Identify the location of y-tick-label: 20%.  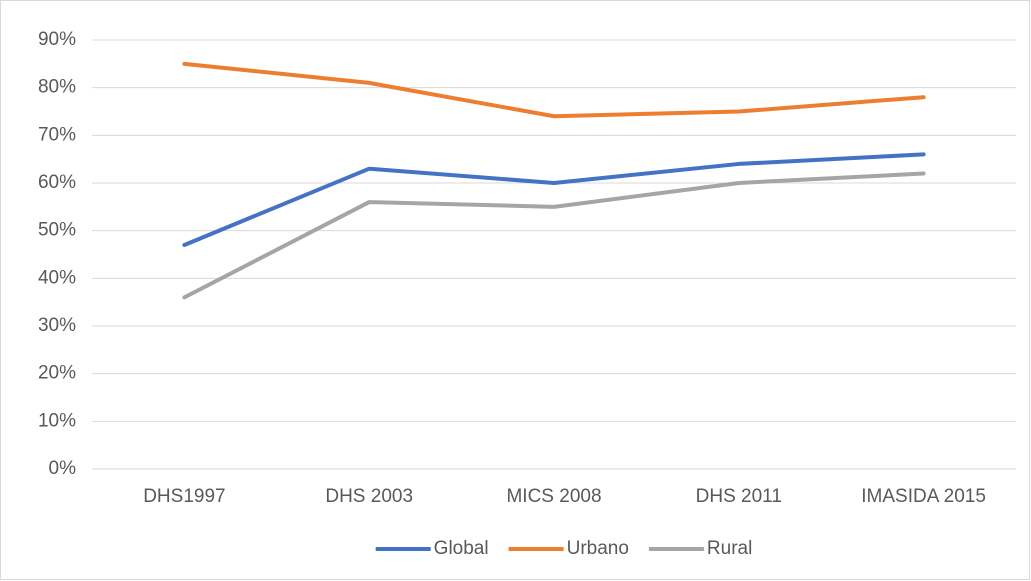
(57, 373).